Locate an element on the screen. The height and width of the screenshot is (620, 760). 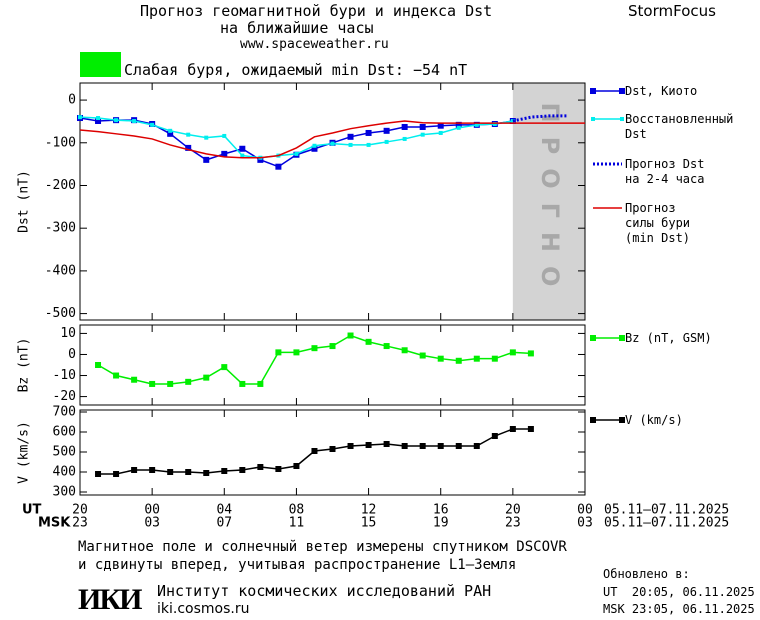
plot-frame is located at coordinates (332, 365).